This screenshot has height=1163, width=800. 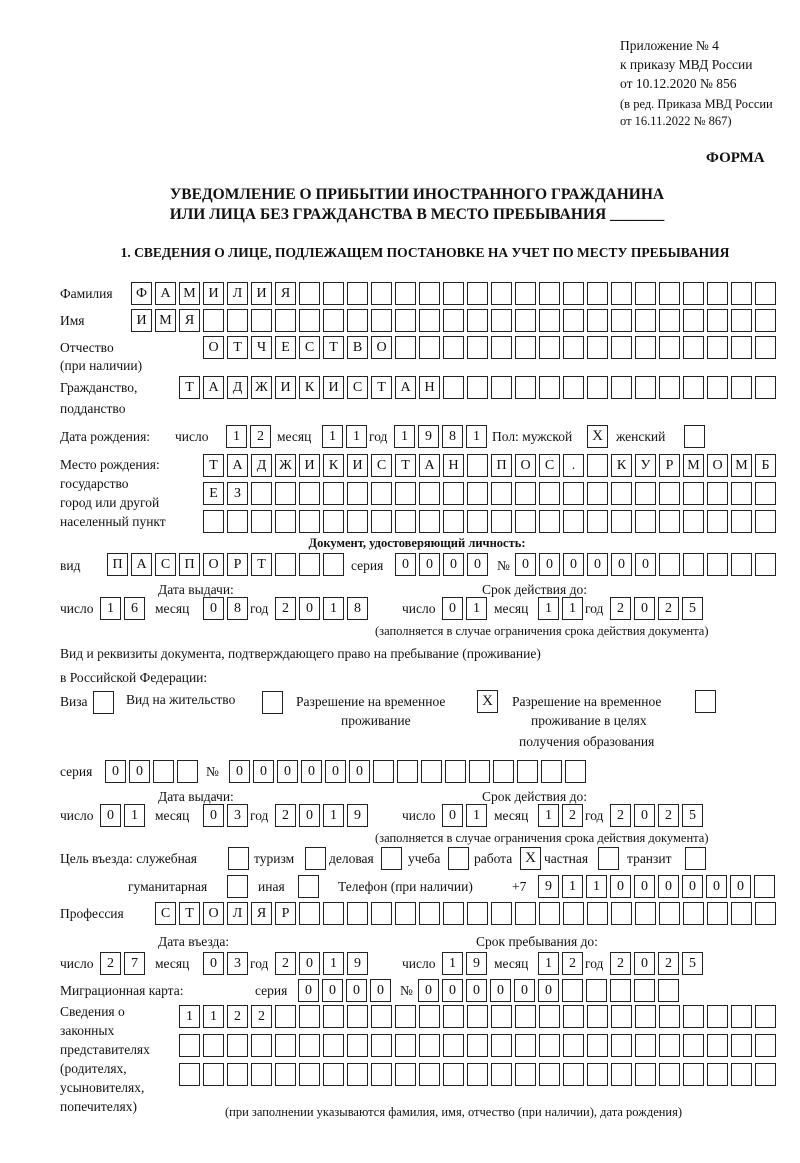 What do you see at coordinates (134, 963) in the screenshot?
I see `cell: 7` at bounding box center [134, 963].